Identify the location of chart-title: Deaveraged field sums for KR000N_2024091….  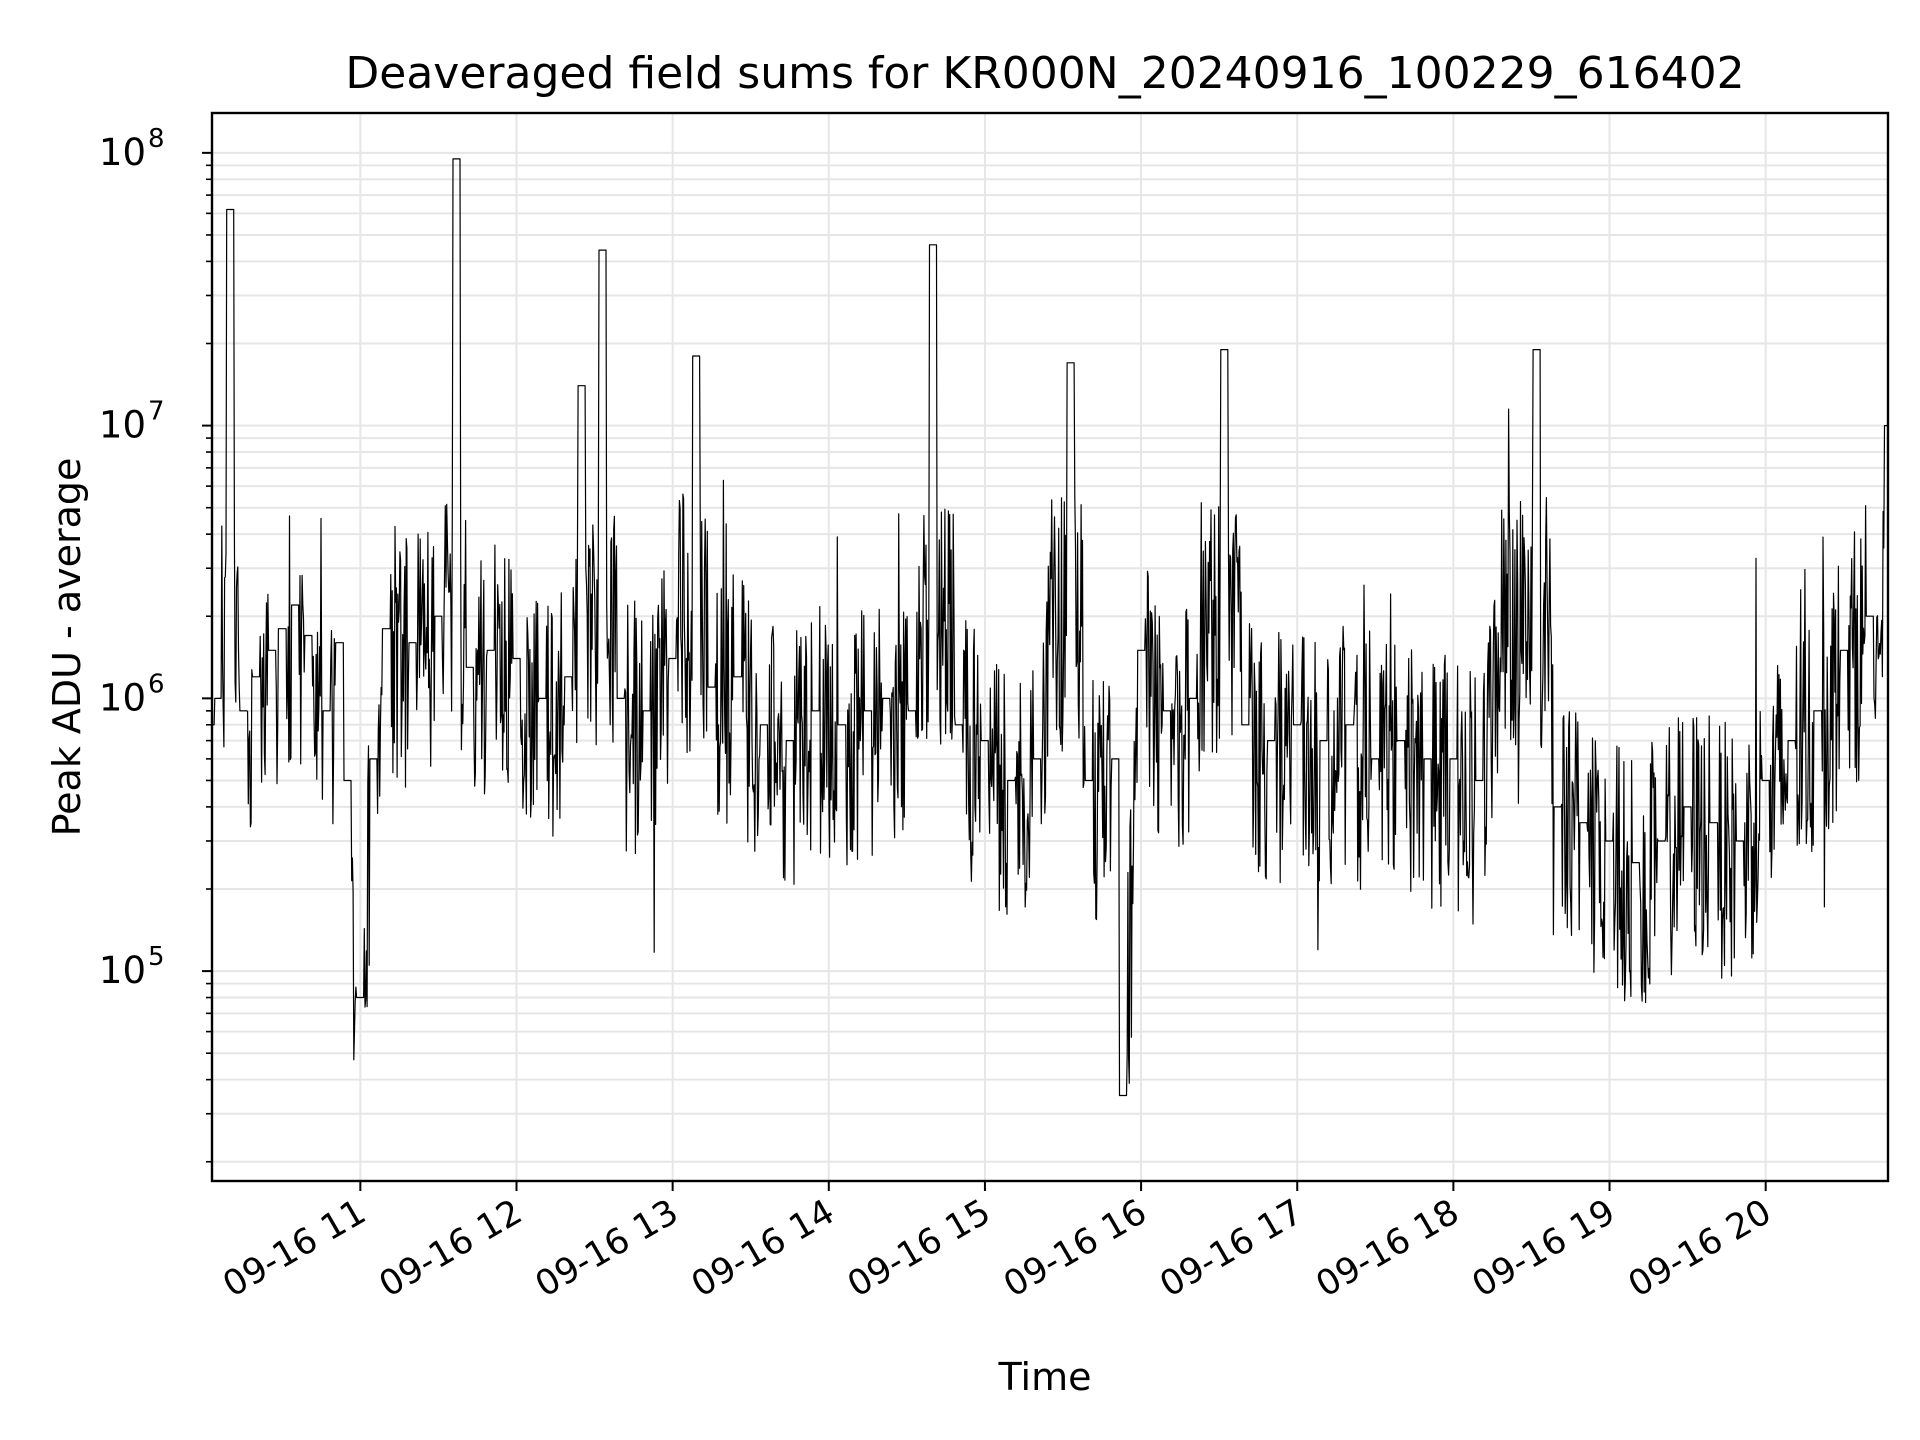
(1044, 73).